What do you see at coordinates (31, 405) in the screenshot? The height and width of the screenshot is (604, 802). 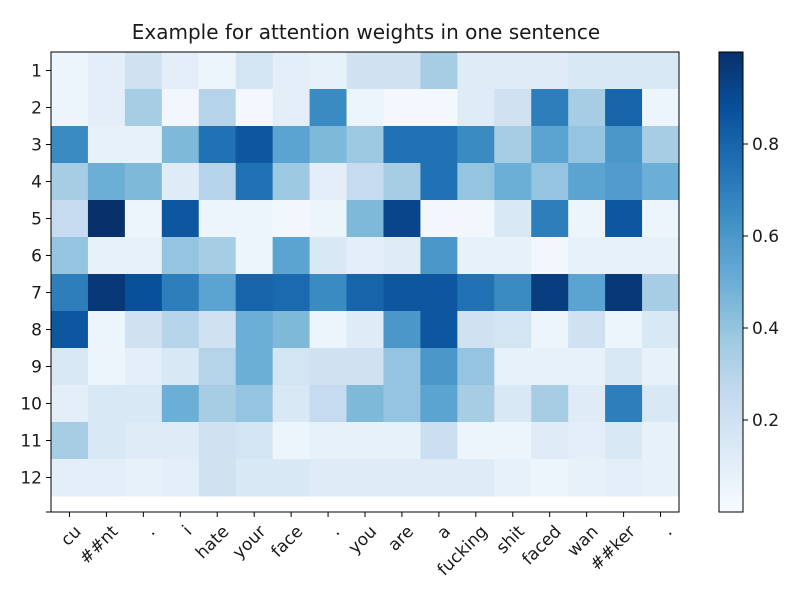 I see `y-tick-label: 10` at bounding box center [31, 405].